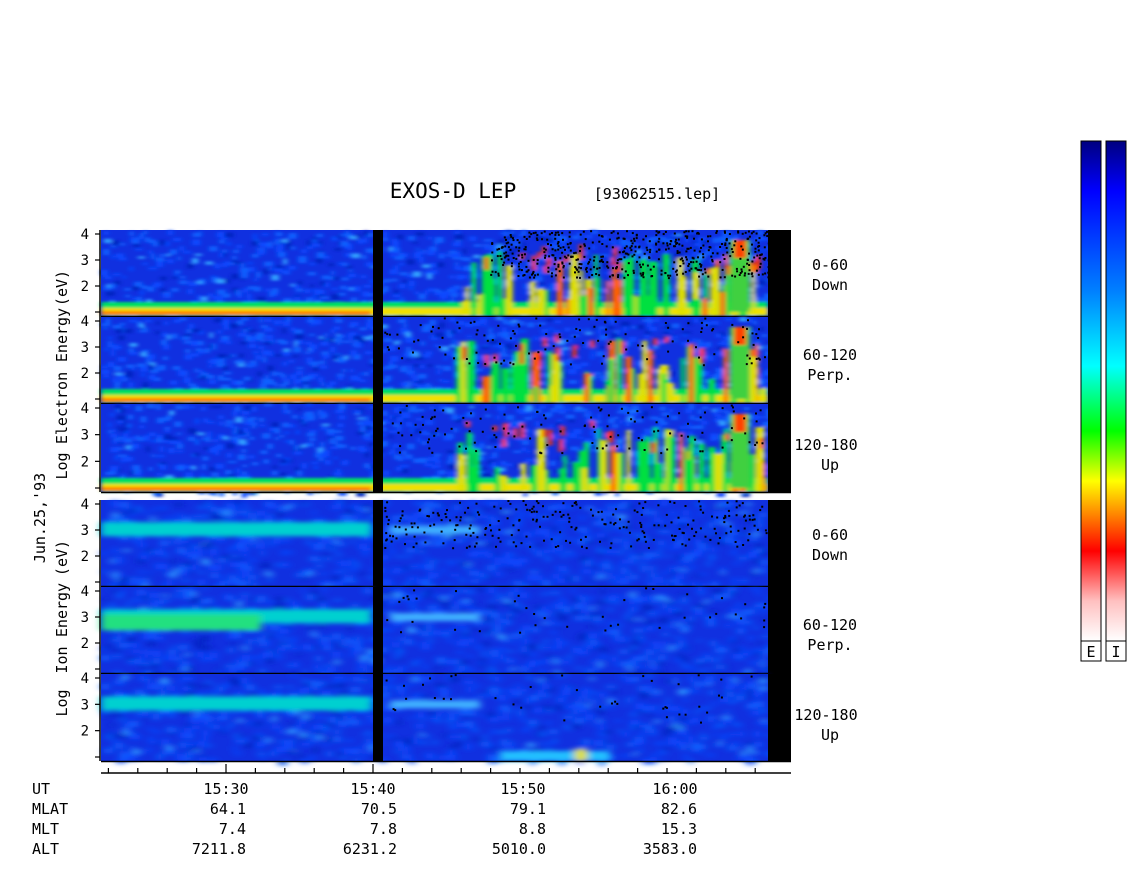 The width and height of the screenshot is (1130, 875). What do you see at coordinates (528, 809) in the screenshot?
I see `mlat-value: 79.1` at bounding box center [528, 809].